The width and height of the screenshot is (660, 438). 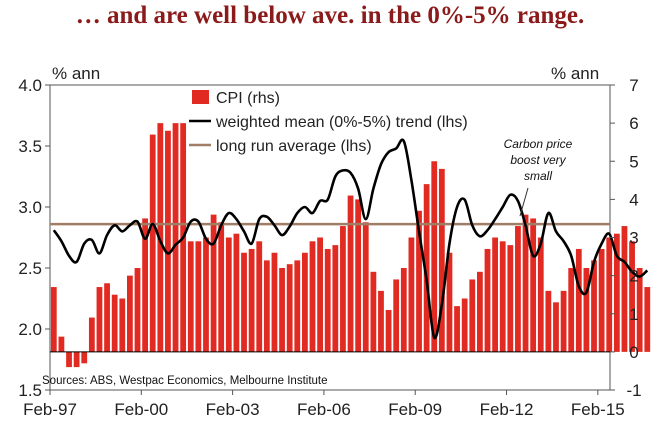 What do you see at coordinates (633, 390) in the screenshot?
I see `right-tick-label: -1` at bounding box center [633, 390].